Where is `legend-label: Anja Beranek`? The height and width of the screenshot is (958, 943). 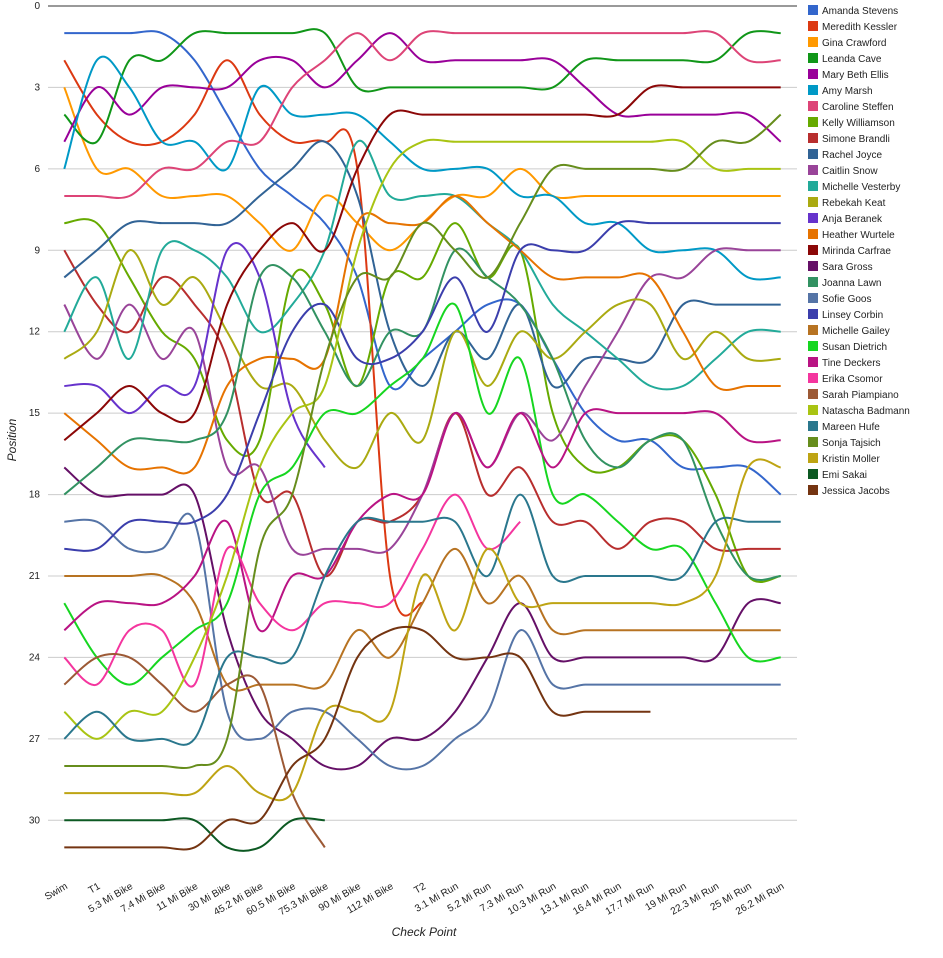 legend-label: Anja Beranek is located at coordinates (852, 219).